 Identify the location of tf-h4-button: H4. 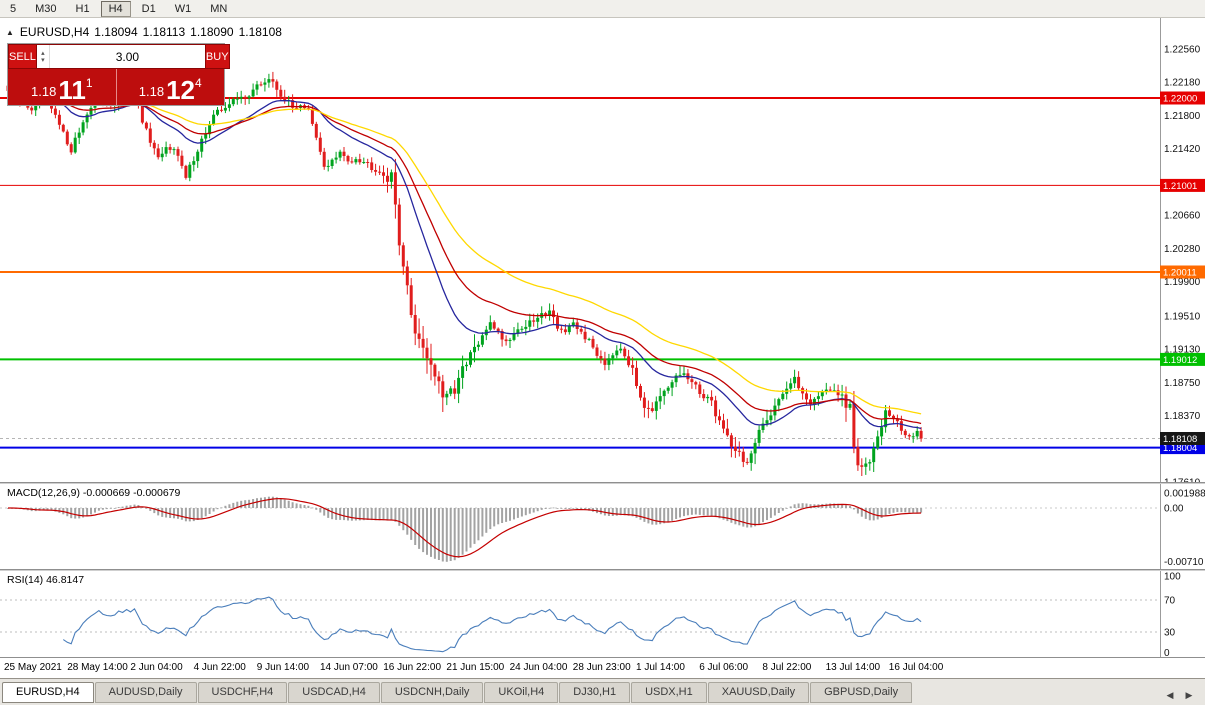
(115, 8).